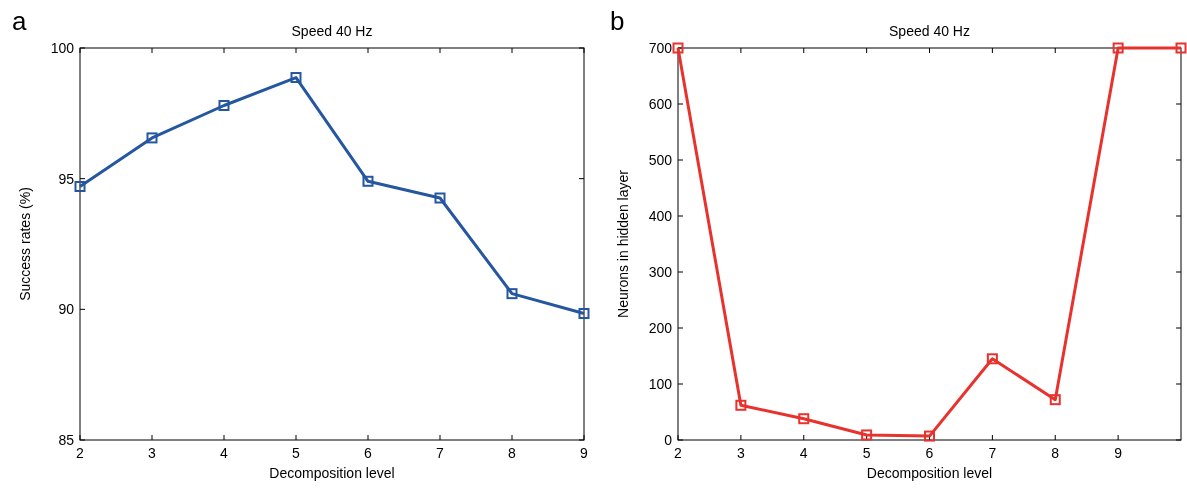 The image size is (1187, 495). Describe the element at coordinates (660, 160) in the screenshot. I see `y-tick-label: 500` at that location.